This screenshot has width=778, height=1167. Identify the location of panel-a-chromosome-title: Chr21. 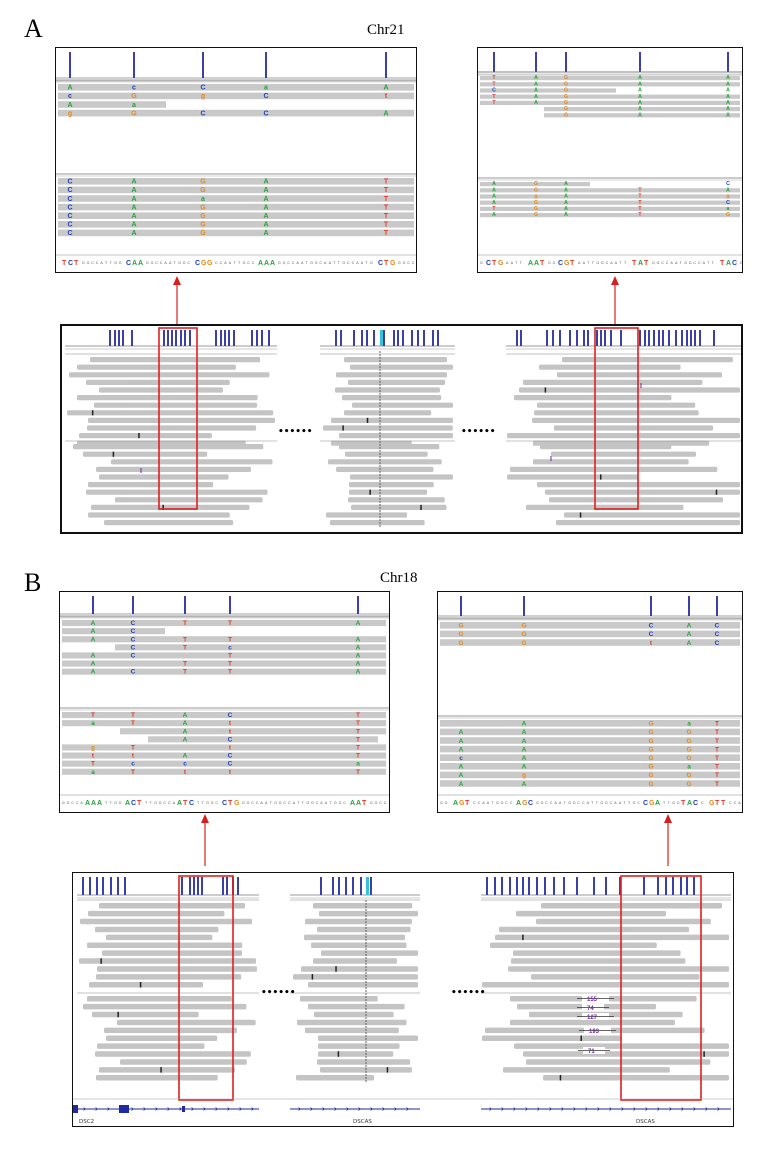
(386, 30).